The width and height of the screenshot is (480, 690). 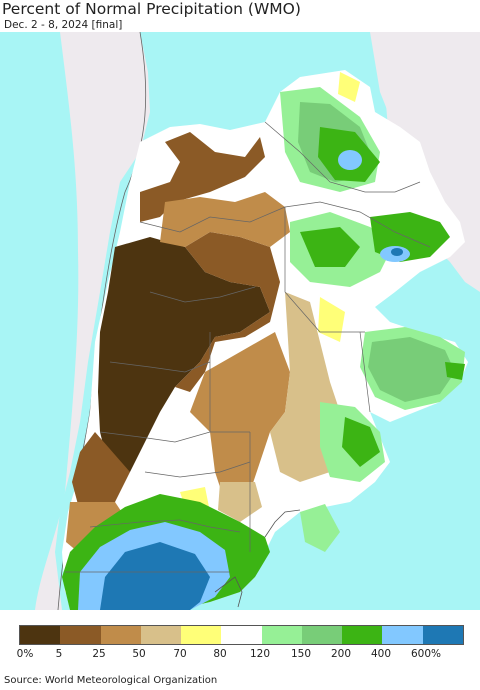 I want to click on zone-150pct-uruguay, so click(x=411, y=369).